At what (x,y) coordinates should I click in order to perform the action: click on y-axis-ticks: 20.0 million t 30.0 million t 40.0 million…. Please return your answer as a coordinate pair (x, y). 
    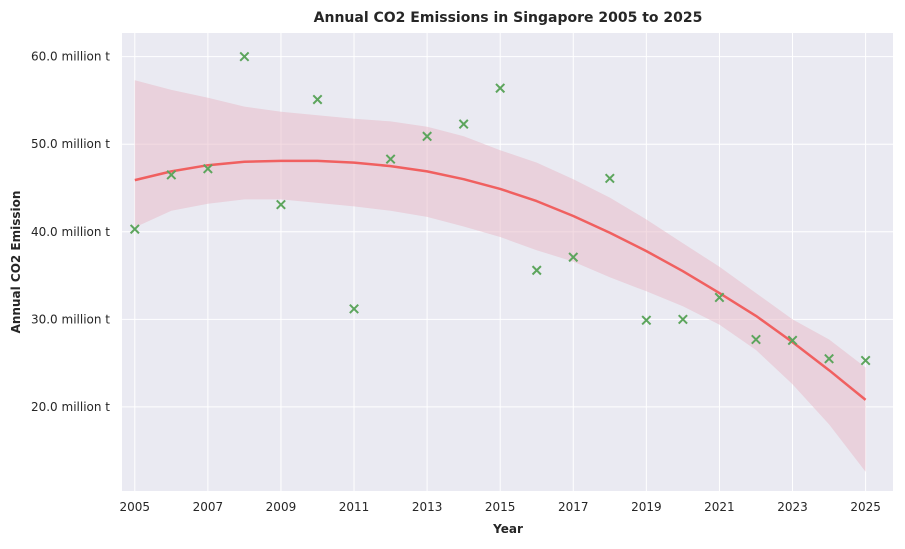
    Looking at the image, I should click on (70, 232).